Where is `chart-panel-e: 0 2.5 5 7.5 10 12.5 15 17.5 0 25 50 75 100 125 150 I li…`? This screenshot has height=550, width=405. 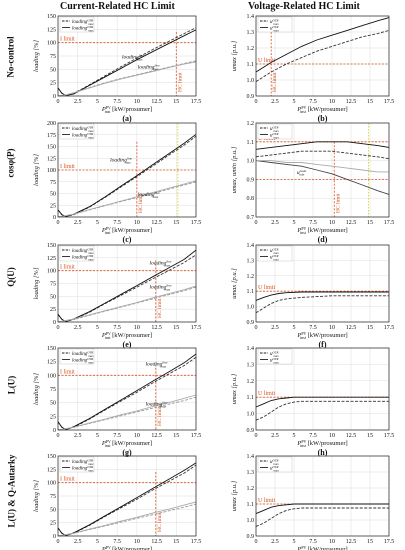
chart-panel-e: 0 2.5 5 7.5 10 12.5 15 17.5 0 25 50 75 100 125 150 I li… is located at coordinates (117, 296).